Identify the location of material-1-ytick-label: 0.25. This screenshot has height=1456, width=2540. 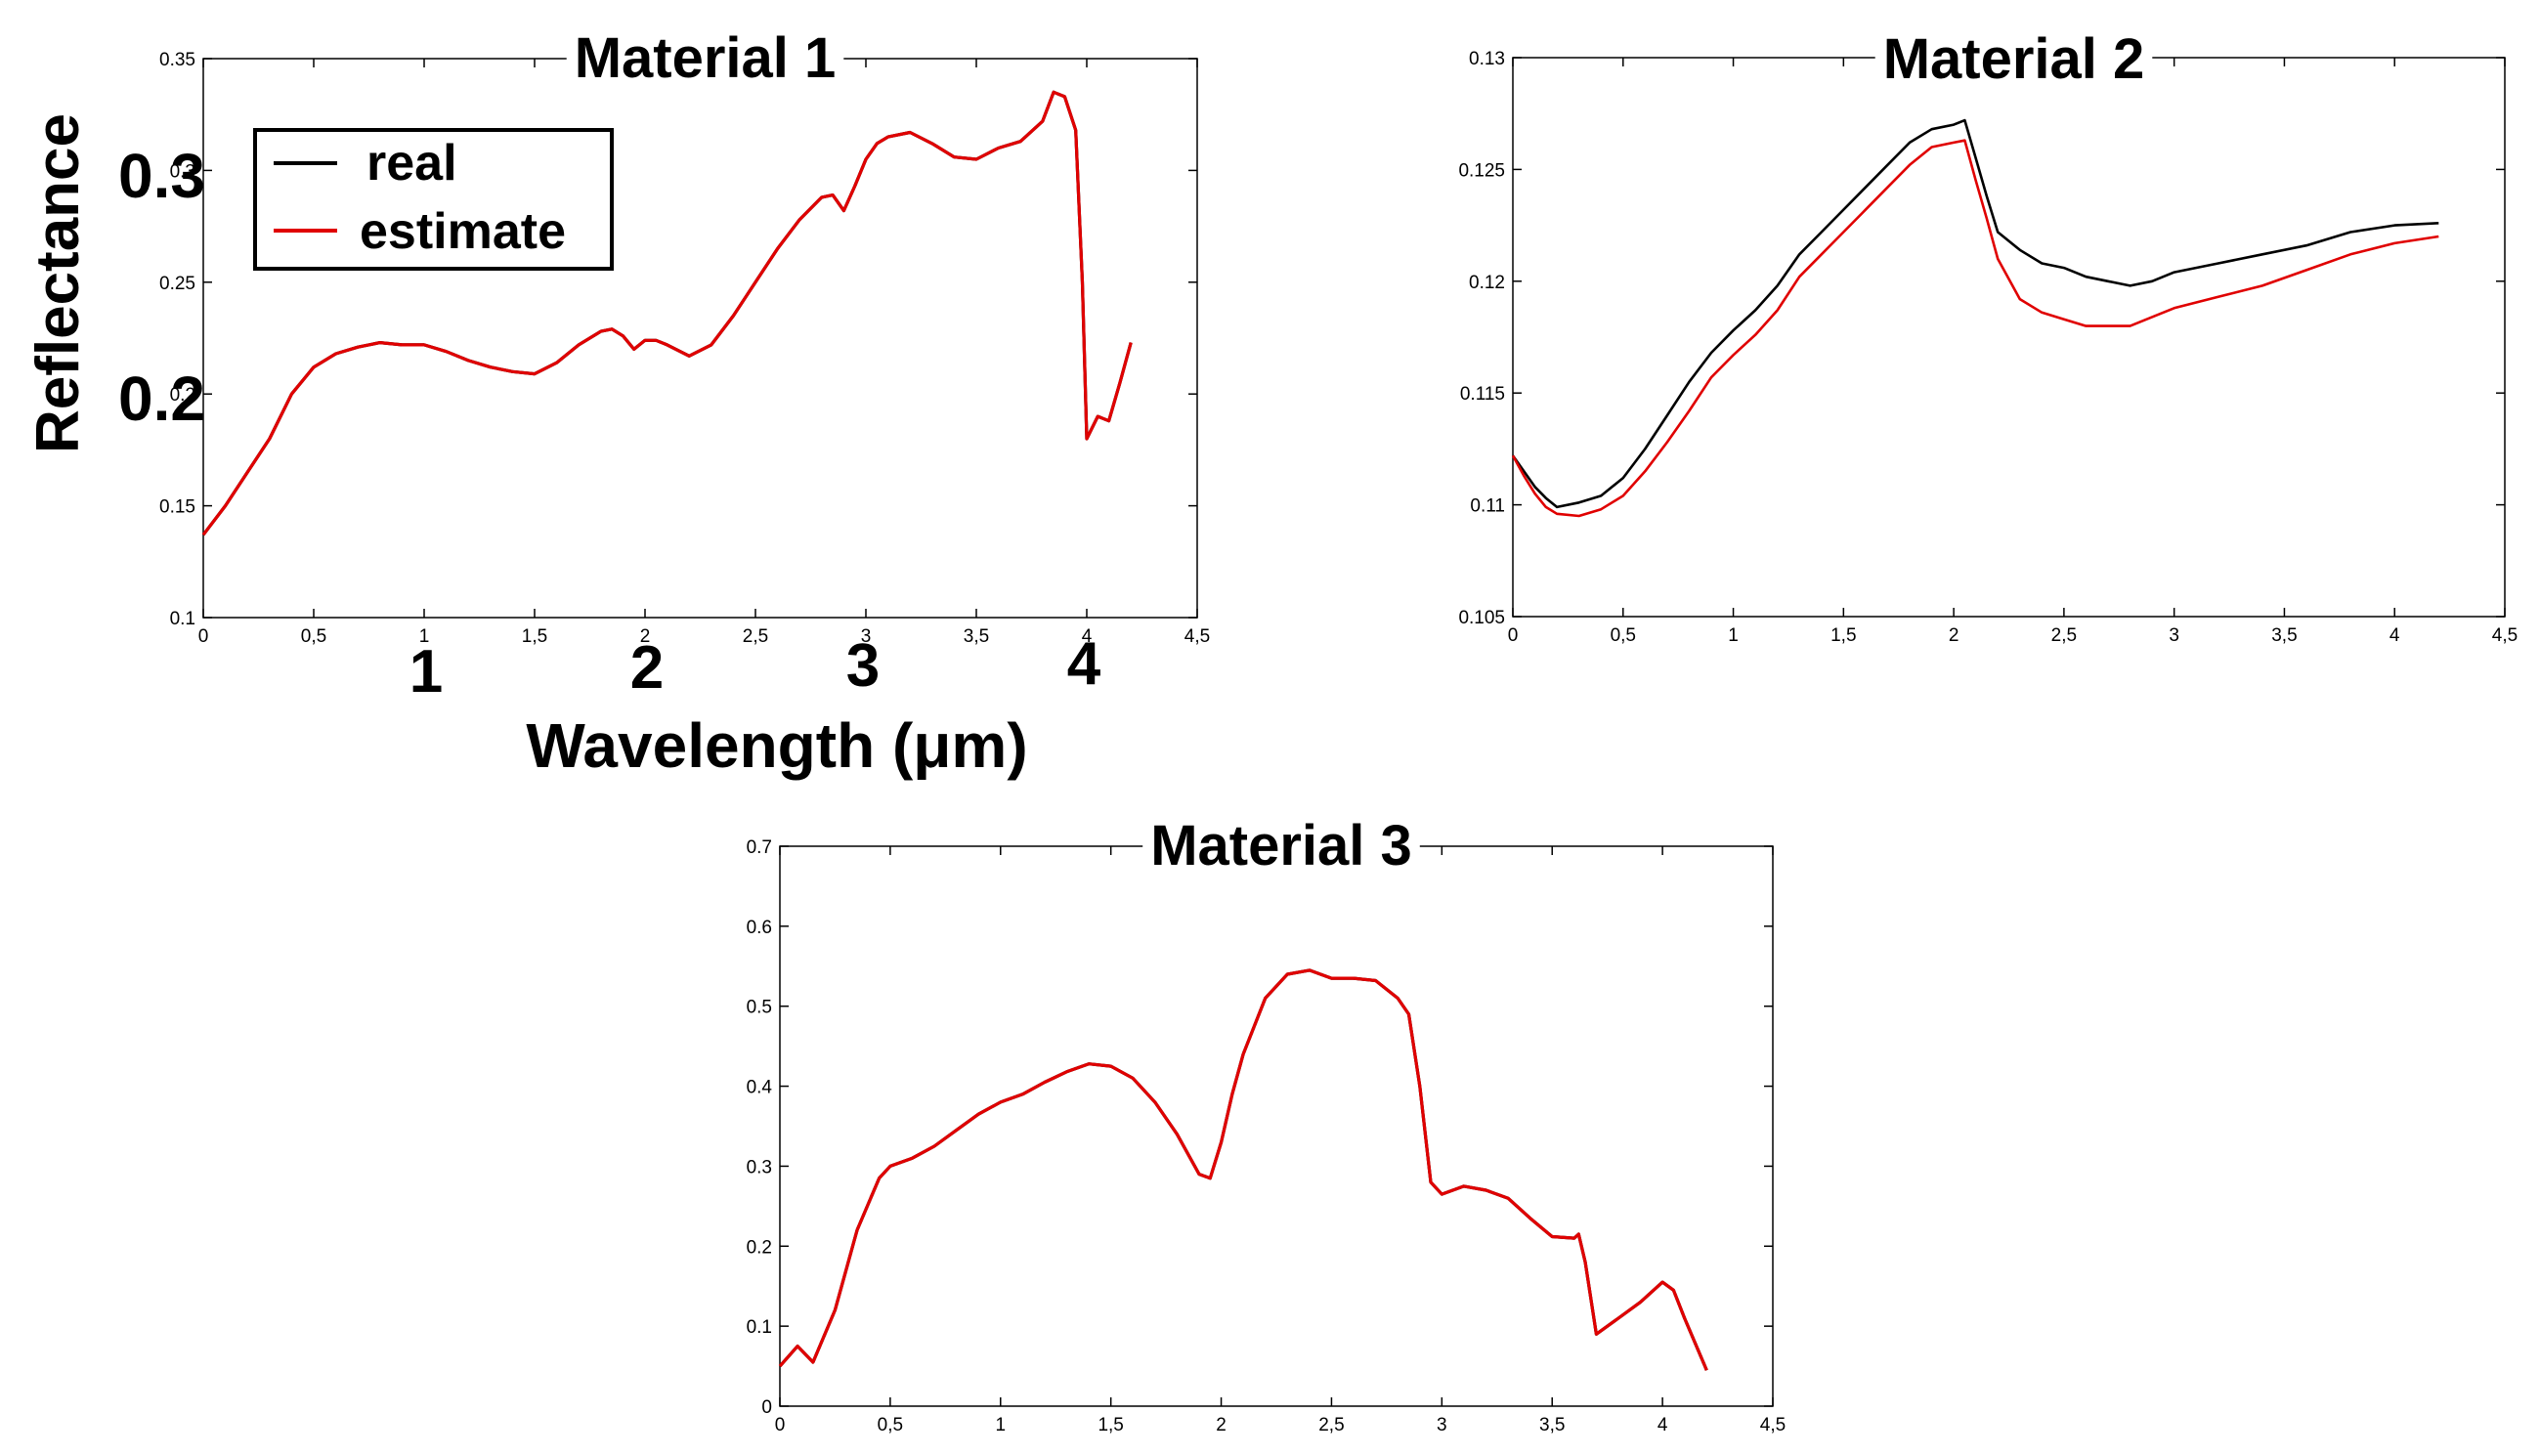
(177, 284).